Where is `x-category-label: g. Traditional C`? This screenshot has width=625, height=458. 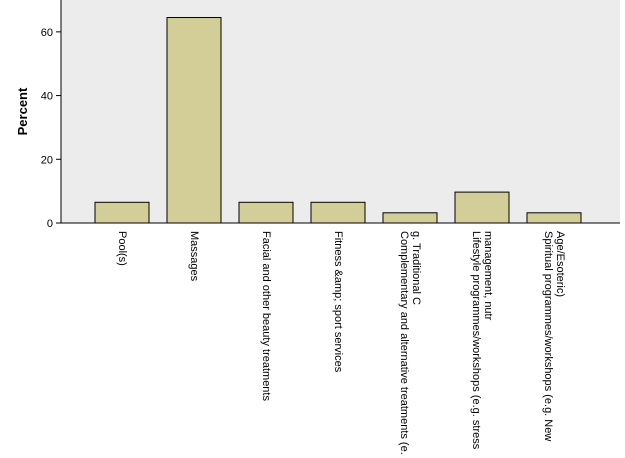
x-category-label: g. Traditional C is located at coordinates (416, 268).